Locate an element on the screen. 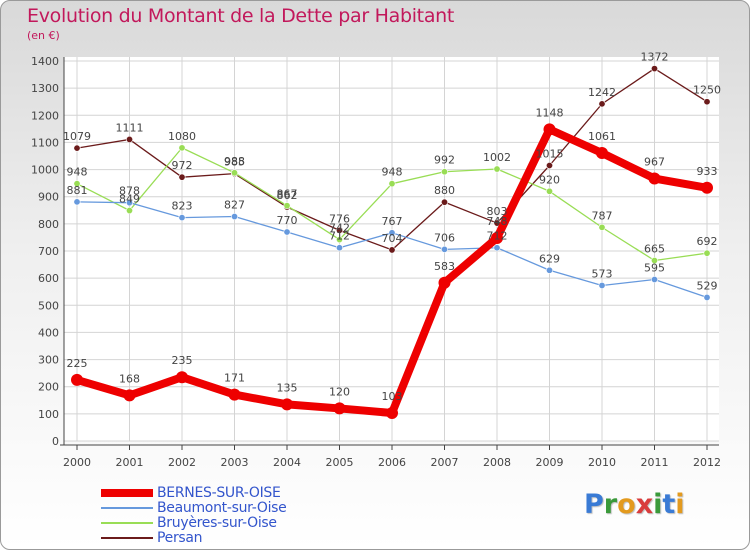 The width and height of the screenshot is (750, 550). data-label: 120 is located at coordinates (339, 391).